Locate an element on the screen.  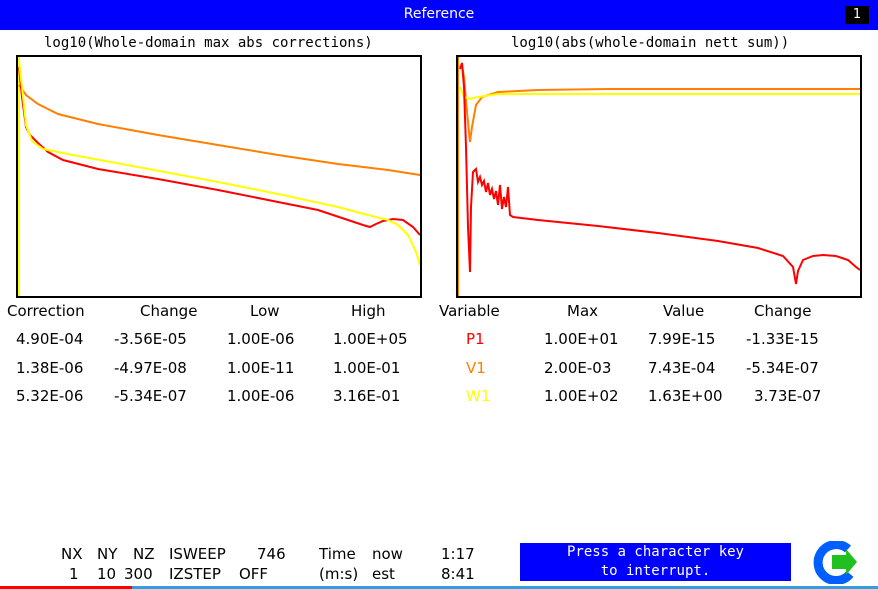
status-time-label: Time is located at coordinates (337, 554).